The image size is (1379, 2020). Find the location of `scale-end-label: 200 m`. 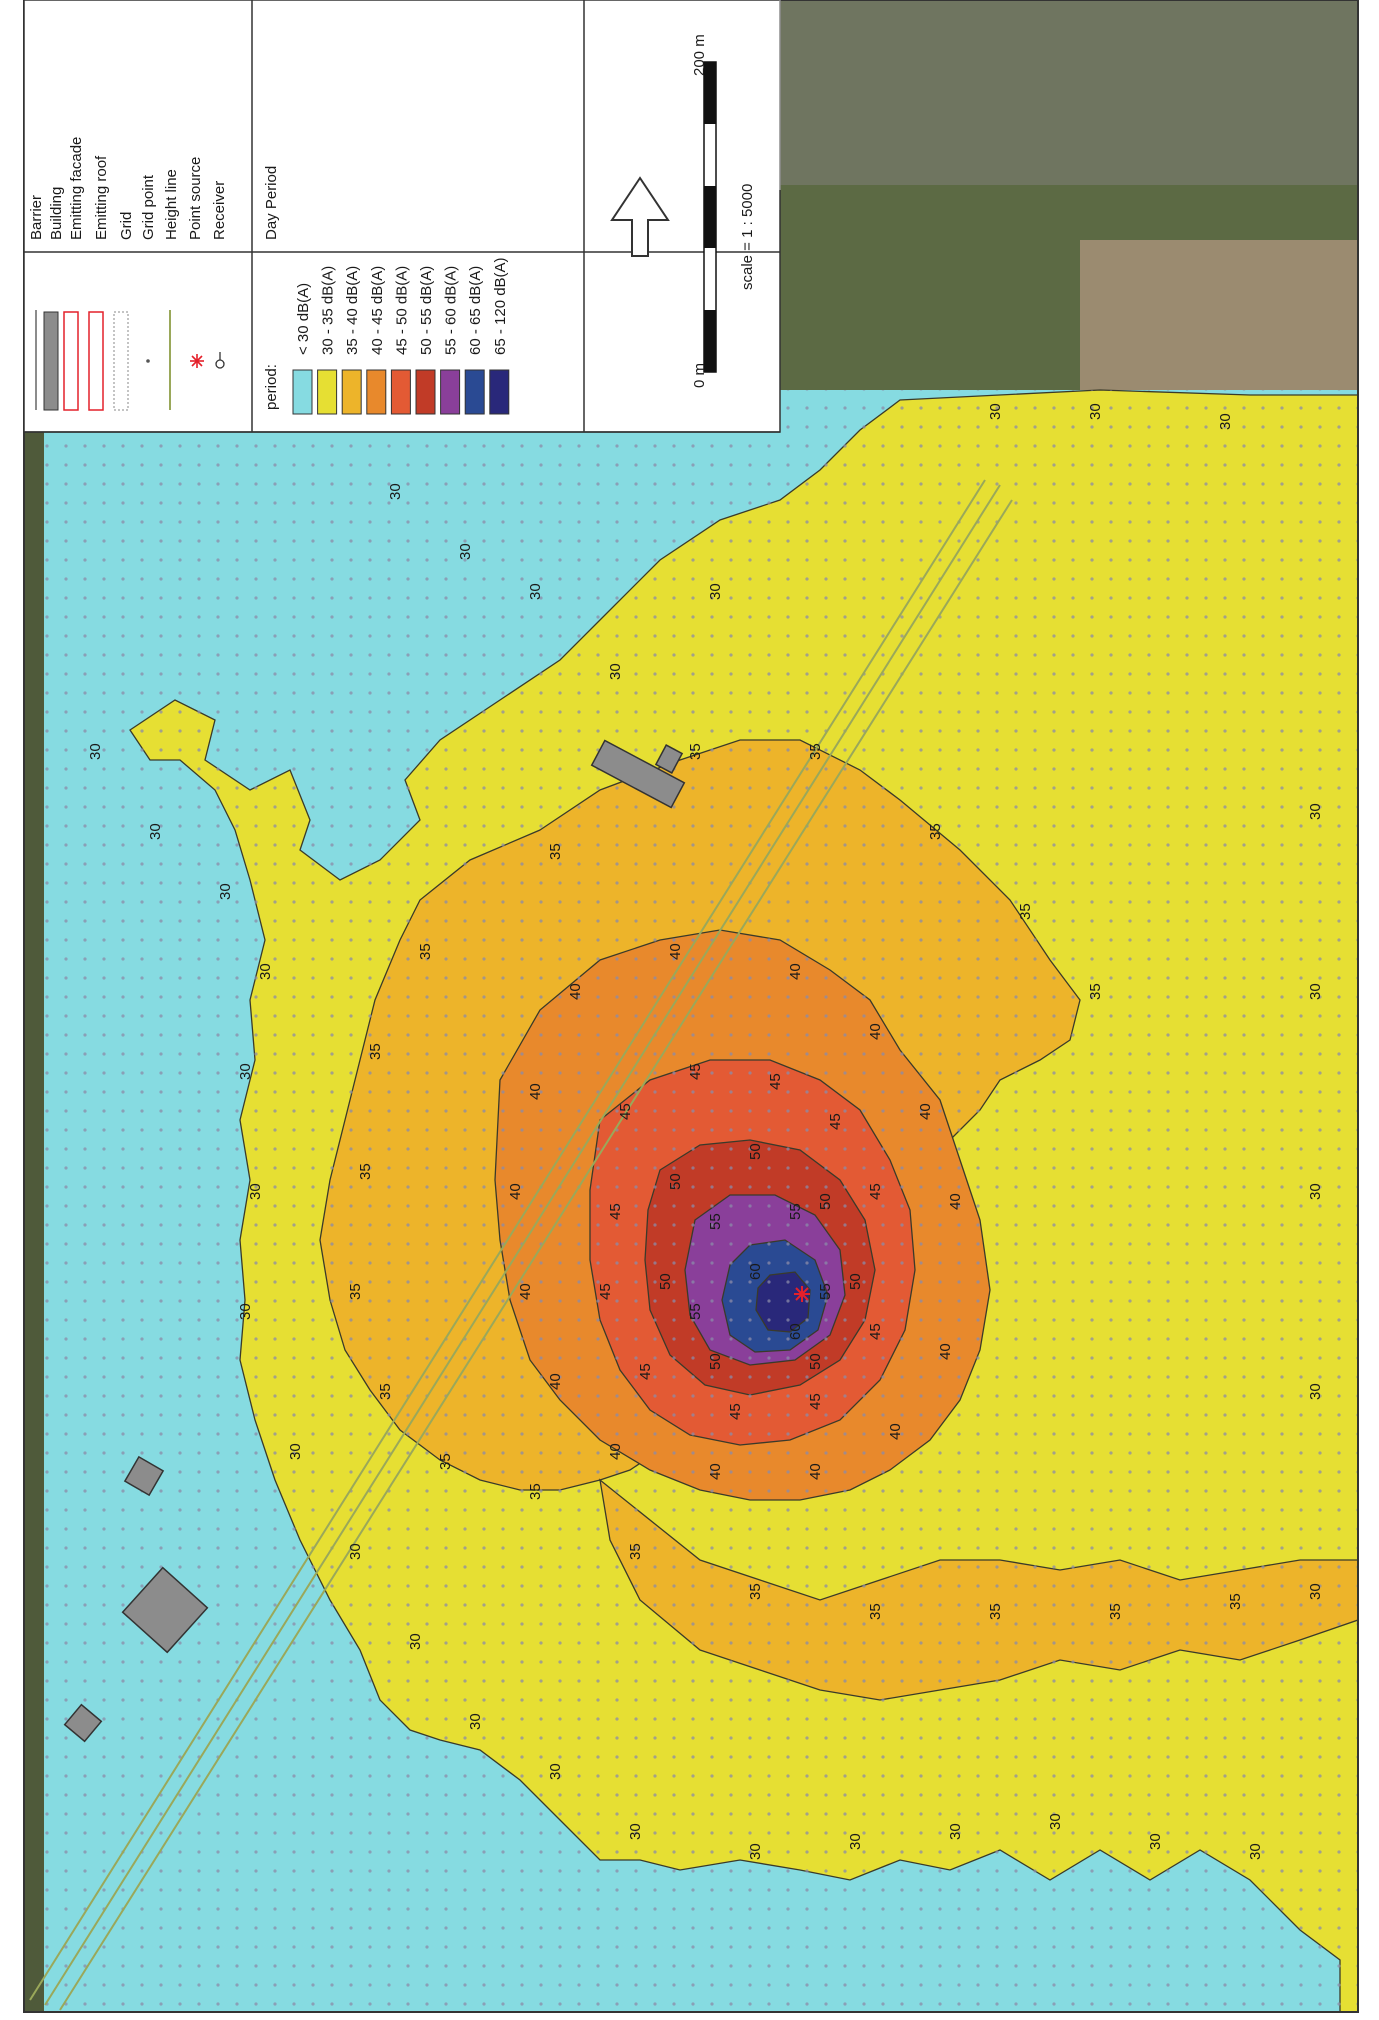

scale-end-label: 200 m is located at coordinates (699, 55).